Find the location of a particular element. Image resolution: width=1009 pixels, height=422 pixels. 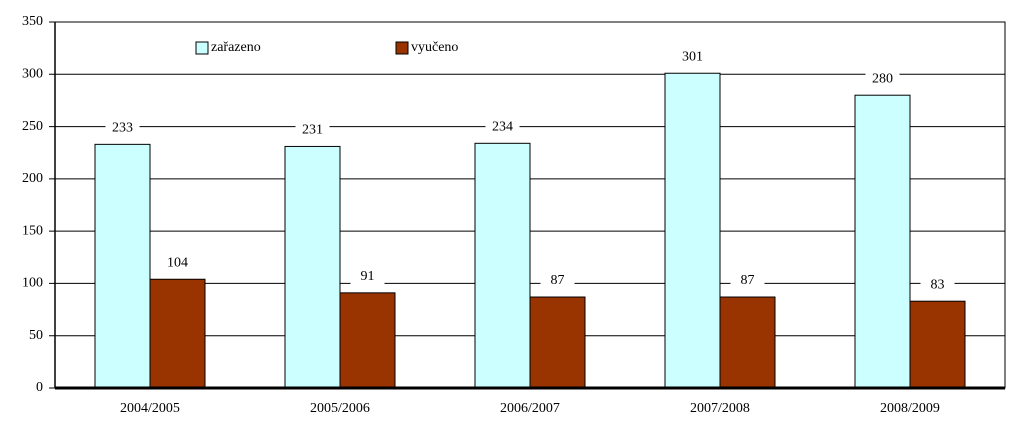

data-label: 280 is located at coordinates (882, 78).